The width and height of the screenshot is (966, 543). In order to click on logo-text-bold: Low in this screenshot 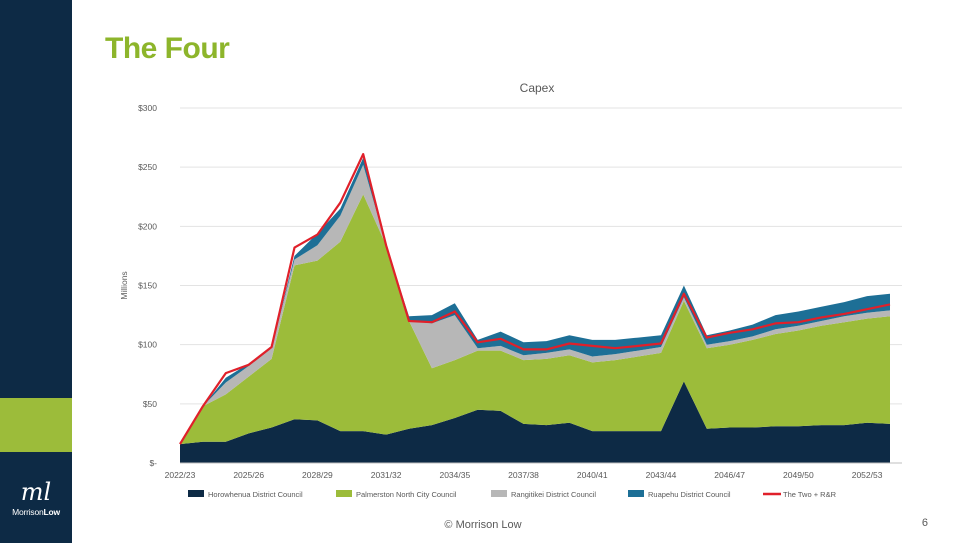, I will do `click(52, 512)`.